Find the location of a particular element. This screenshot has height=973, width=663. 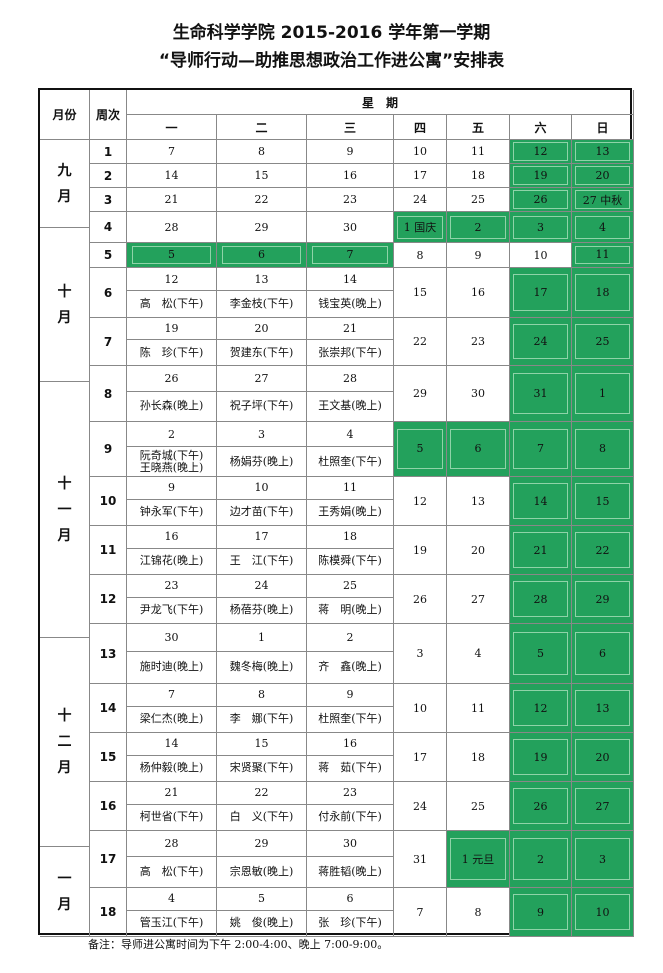

date-label: 20 is located at coordinates (602, 175).